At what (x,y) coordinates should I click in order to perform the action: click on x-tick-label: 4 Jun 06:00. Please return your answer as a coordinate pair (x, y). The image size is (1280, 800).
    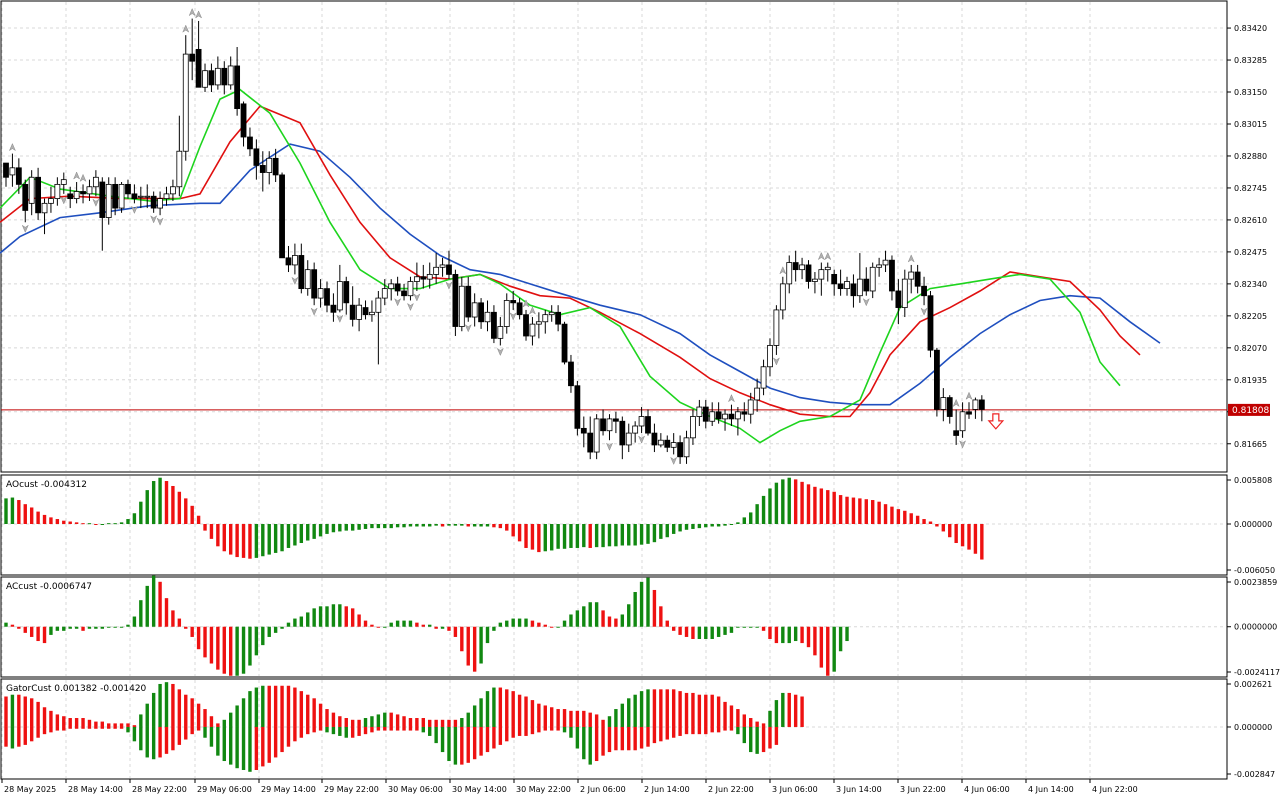
    Looking at the image, I should click on (987, 789).